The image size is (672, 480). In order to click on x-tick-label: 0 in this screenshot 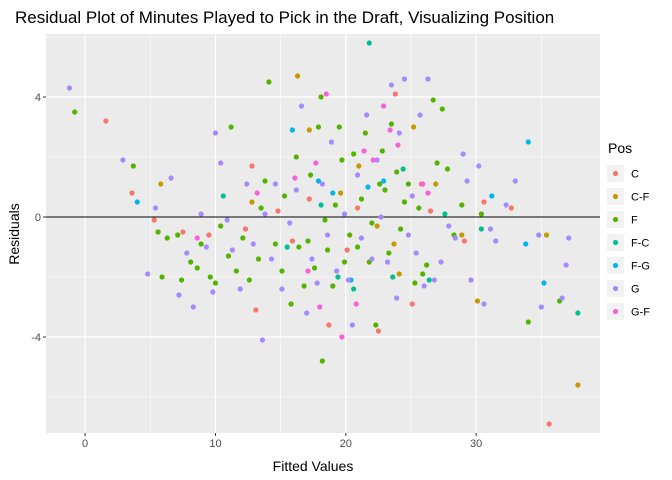, I will do `click(85, 444)`.